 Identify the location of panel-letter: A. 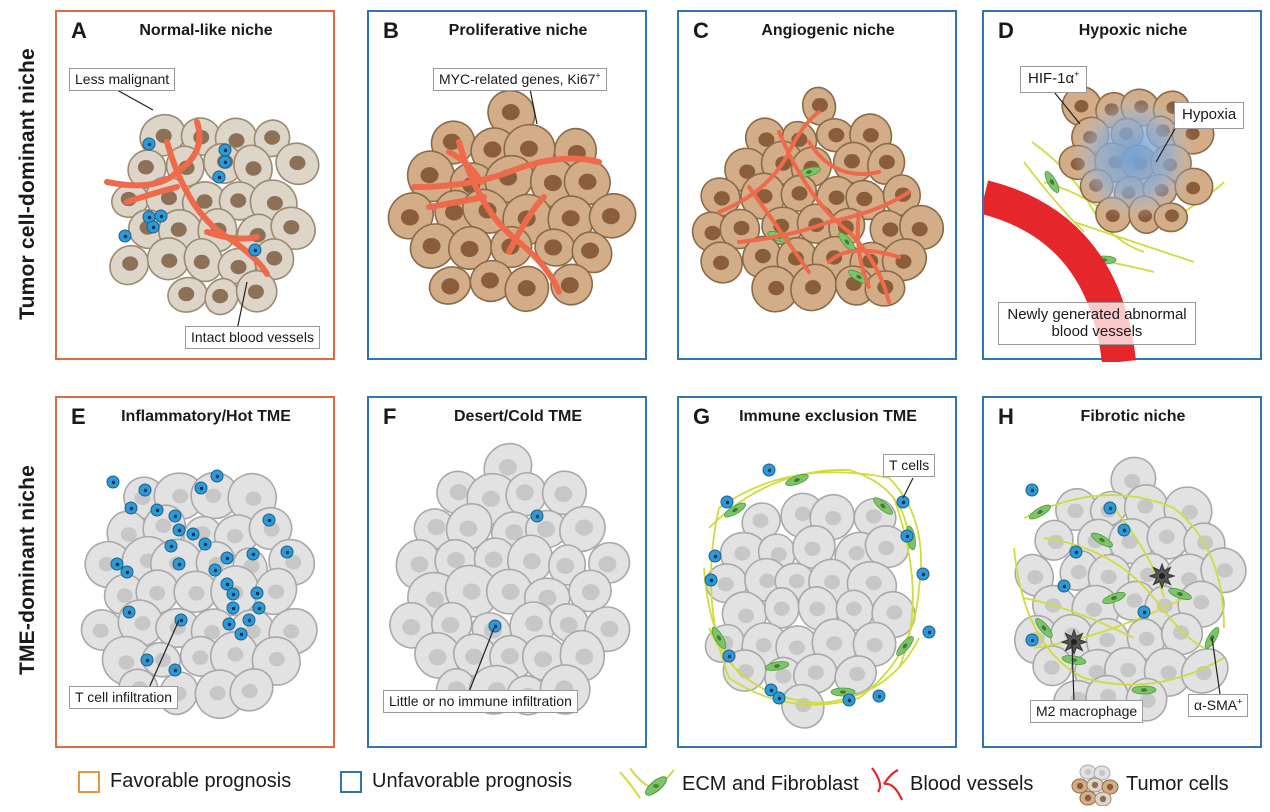
(79, 30).